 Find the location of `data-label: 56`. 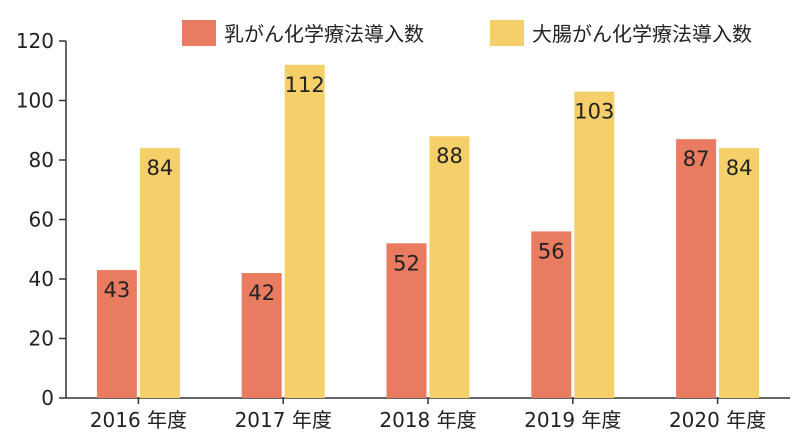

data-label: 56 is located at coordinates (551, 251).